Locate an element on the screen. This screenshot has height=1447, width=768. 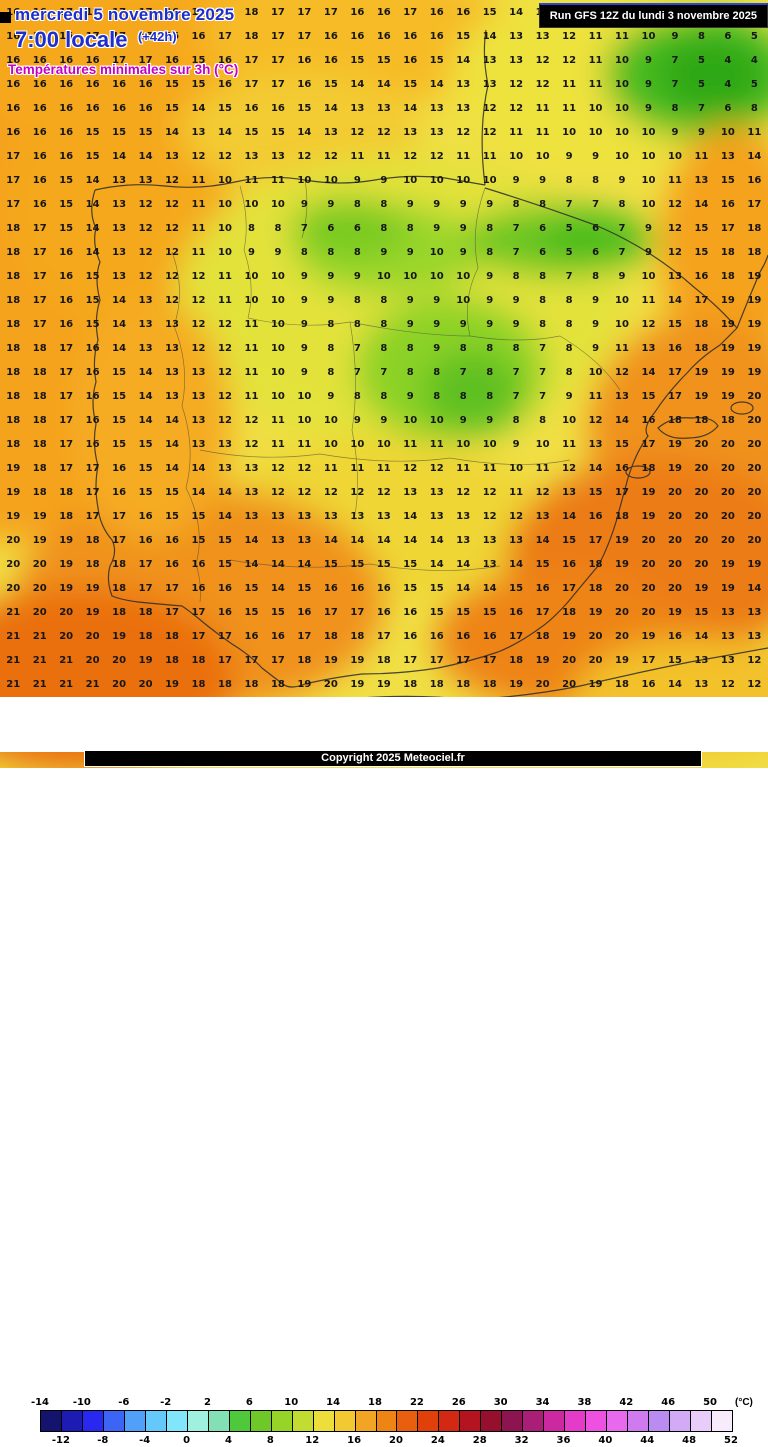
legend-tick-label: 12 is located at coordinates (312, 1440).